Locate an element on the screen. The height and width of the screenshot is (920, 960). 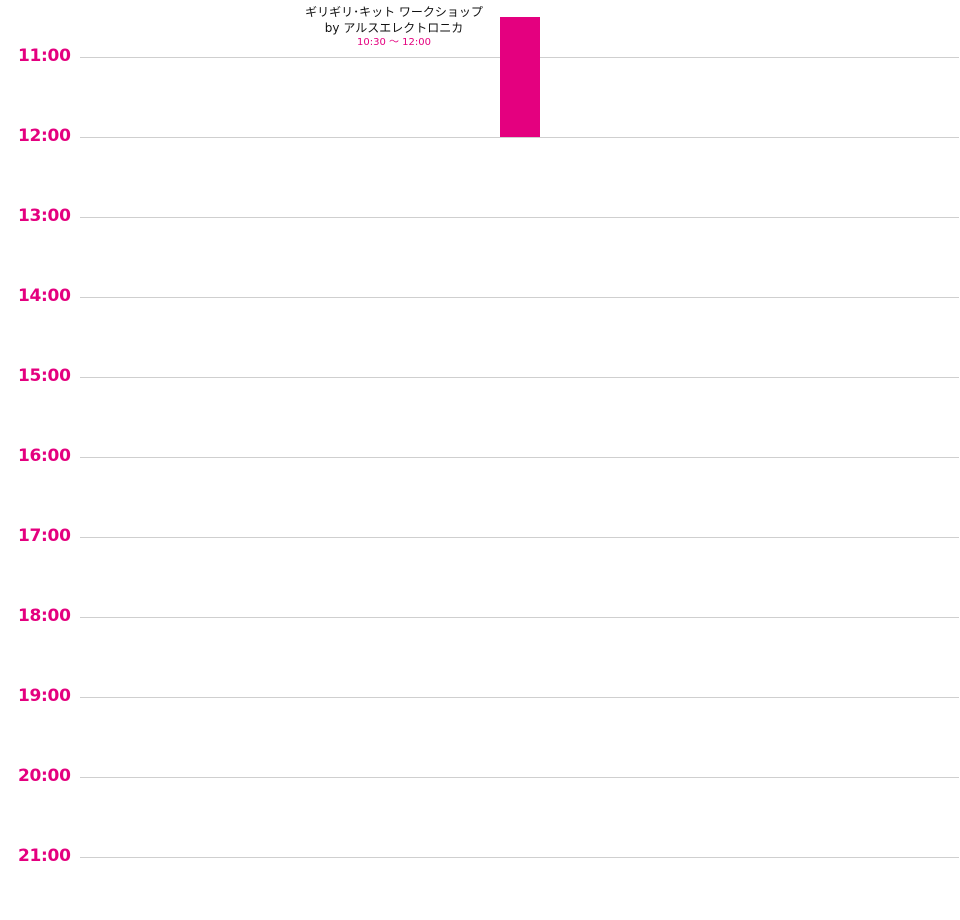
event-time: 10:30 〜 12:00 is located at coordinates (394, 42).